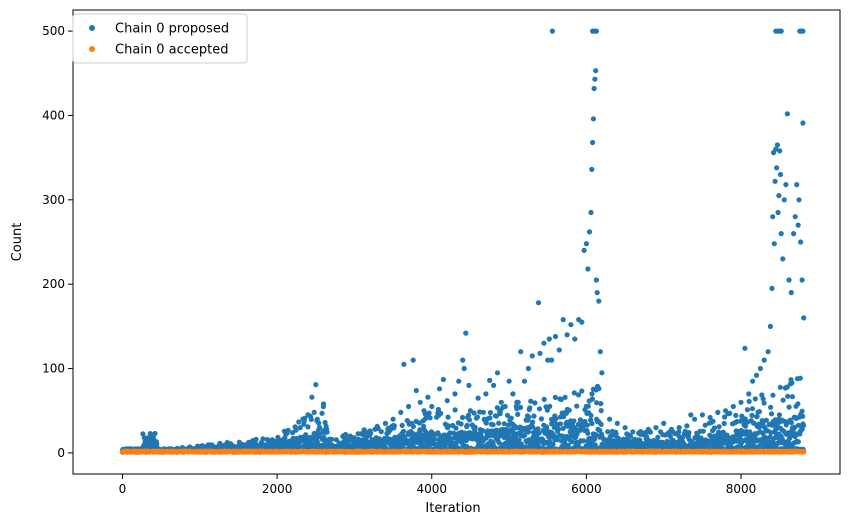  I want to click on x-tick-label: 2000, so click(277, 489).